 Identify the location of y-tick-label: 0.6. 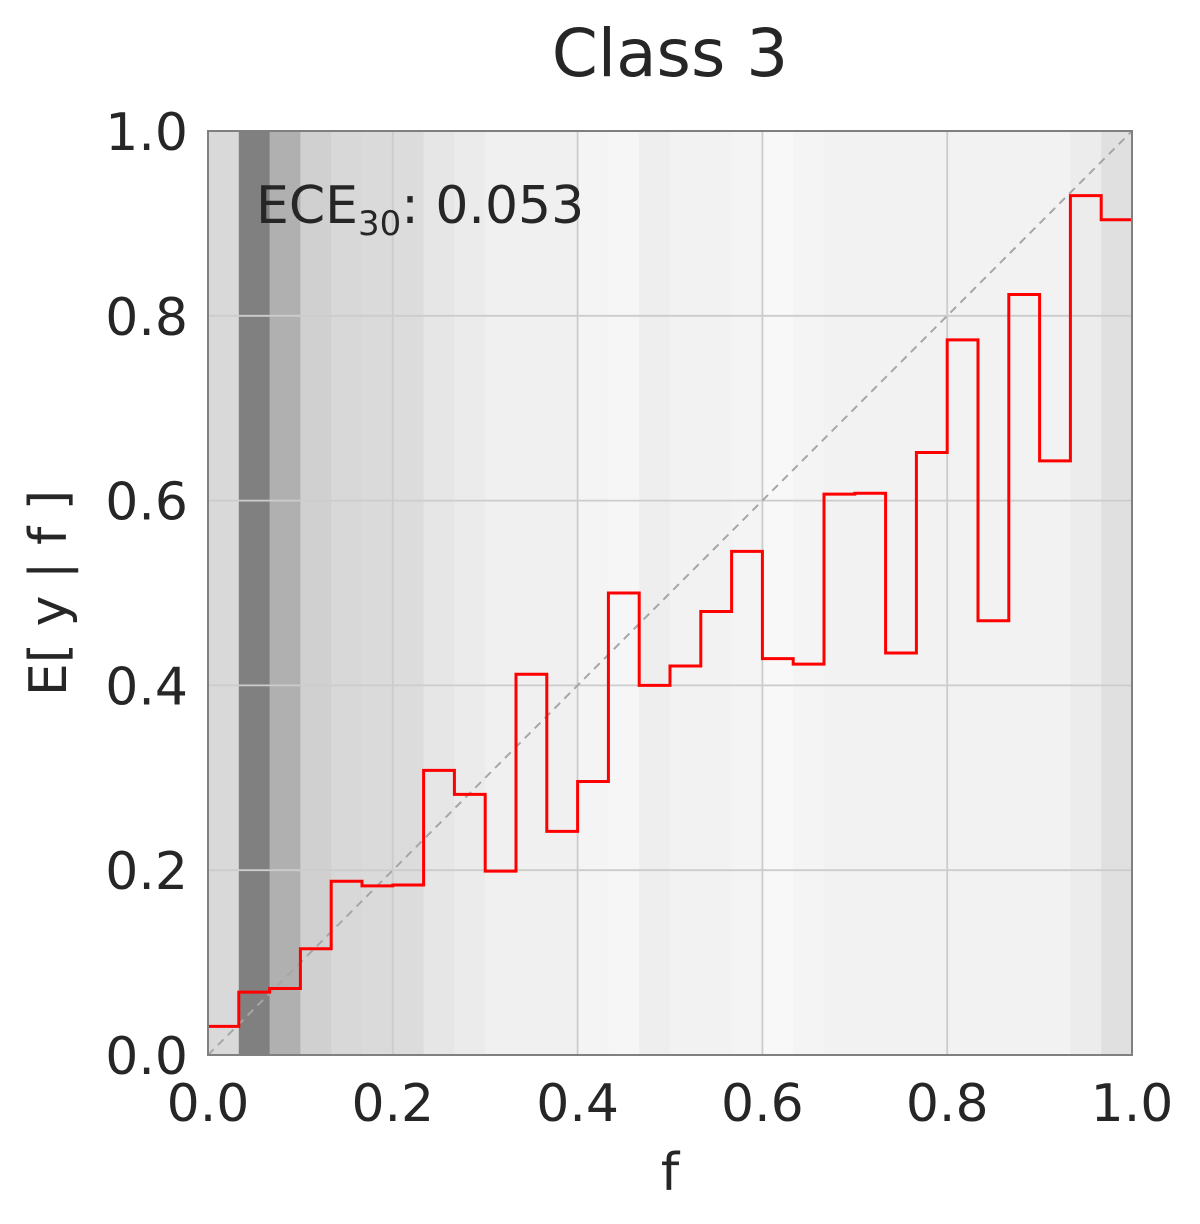
(146, 503).